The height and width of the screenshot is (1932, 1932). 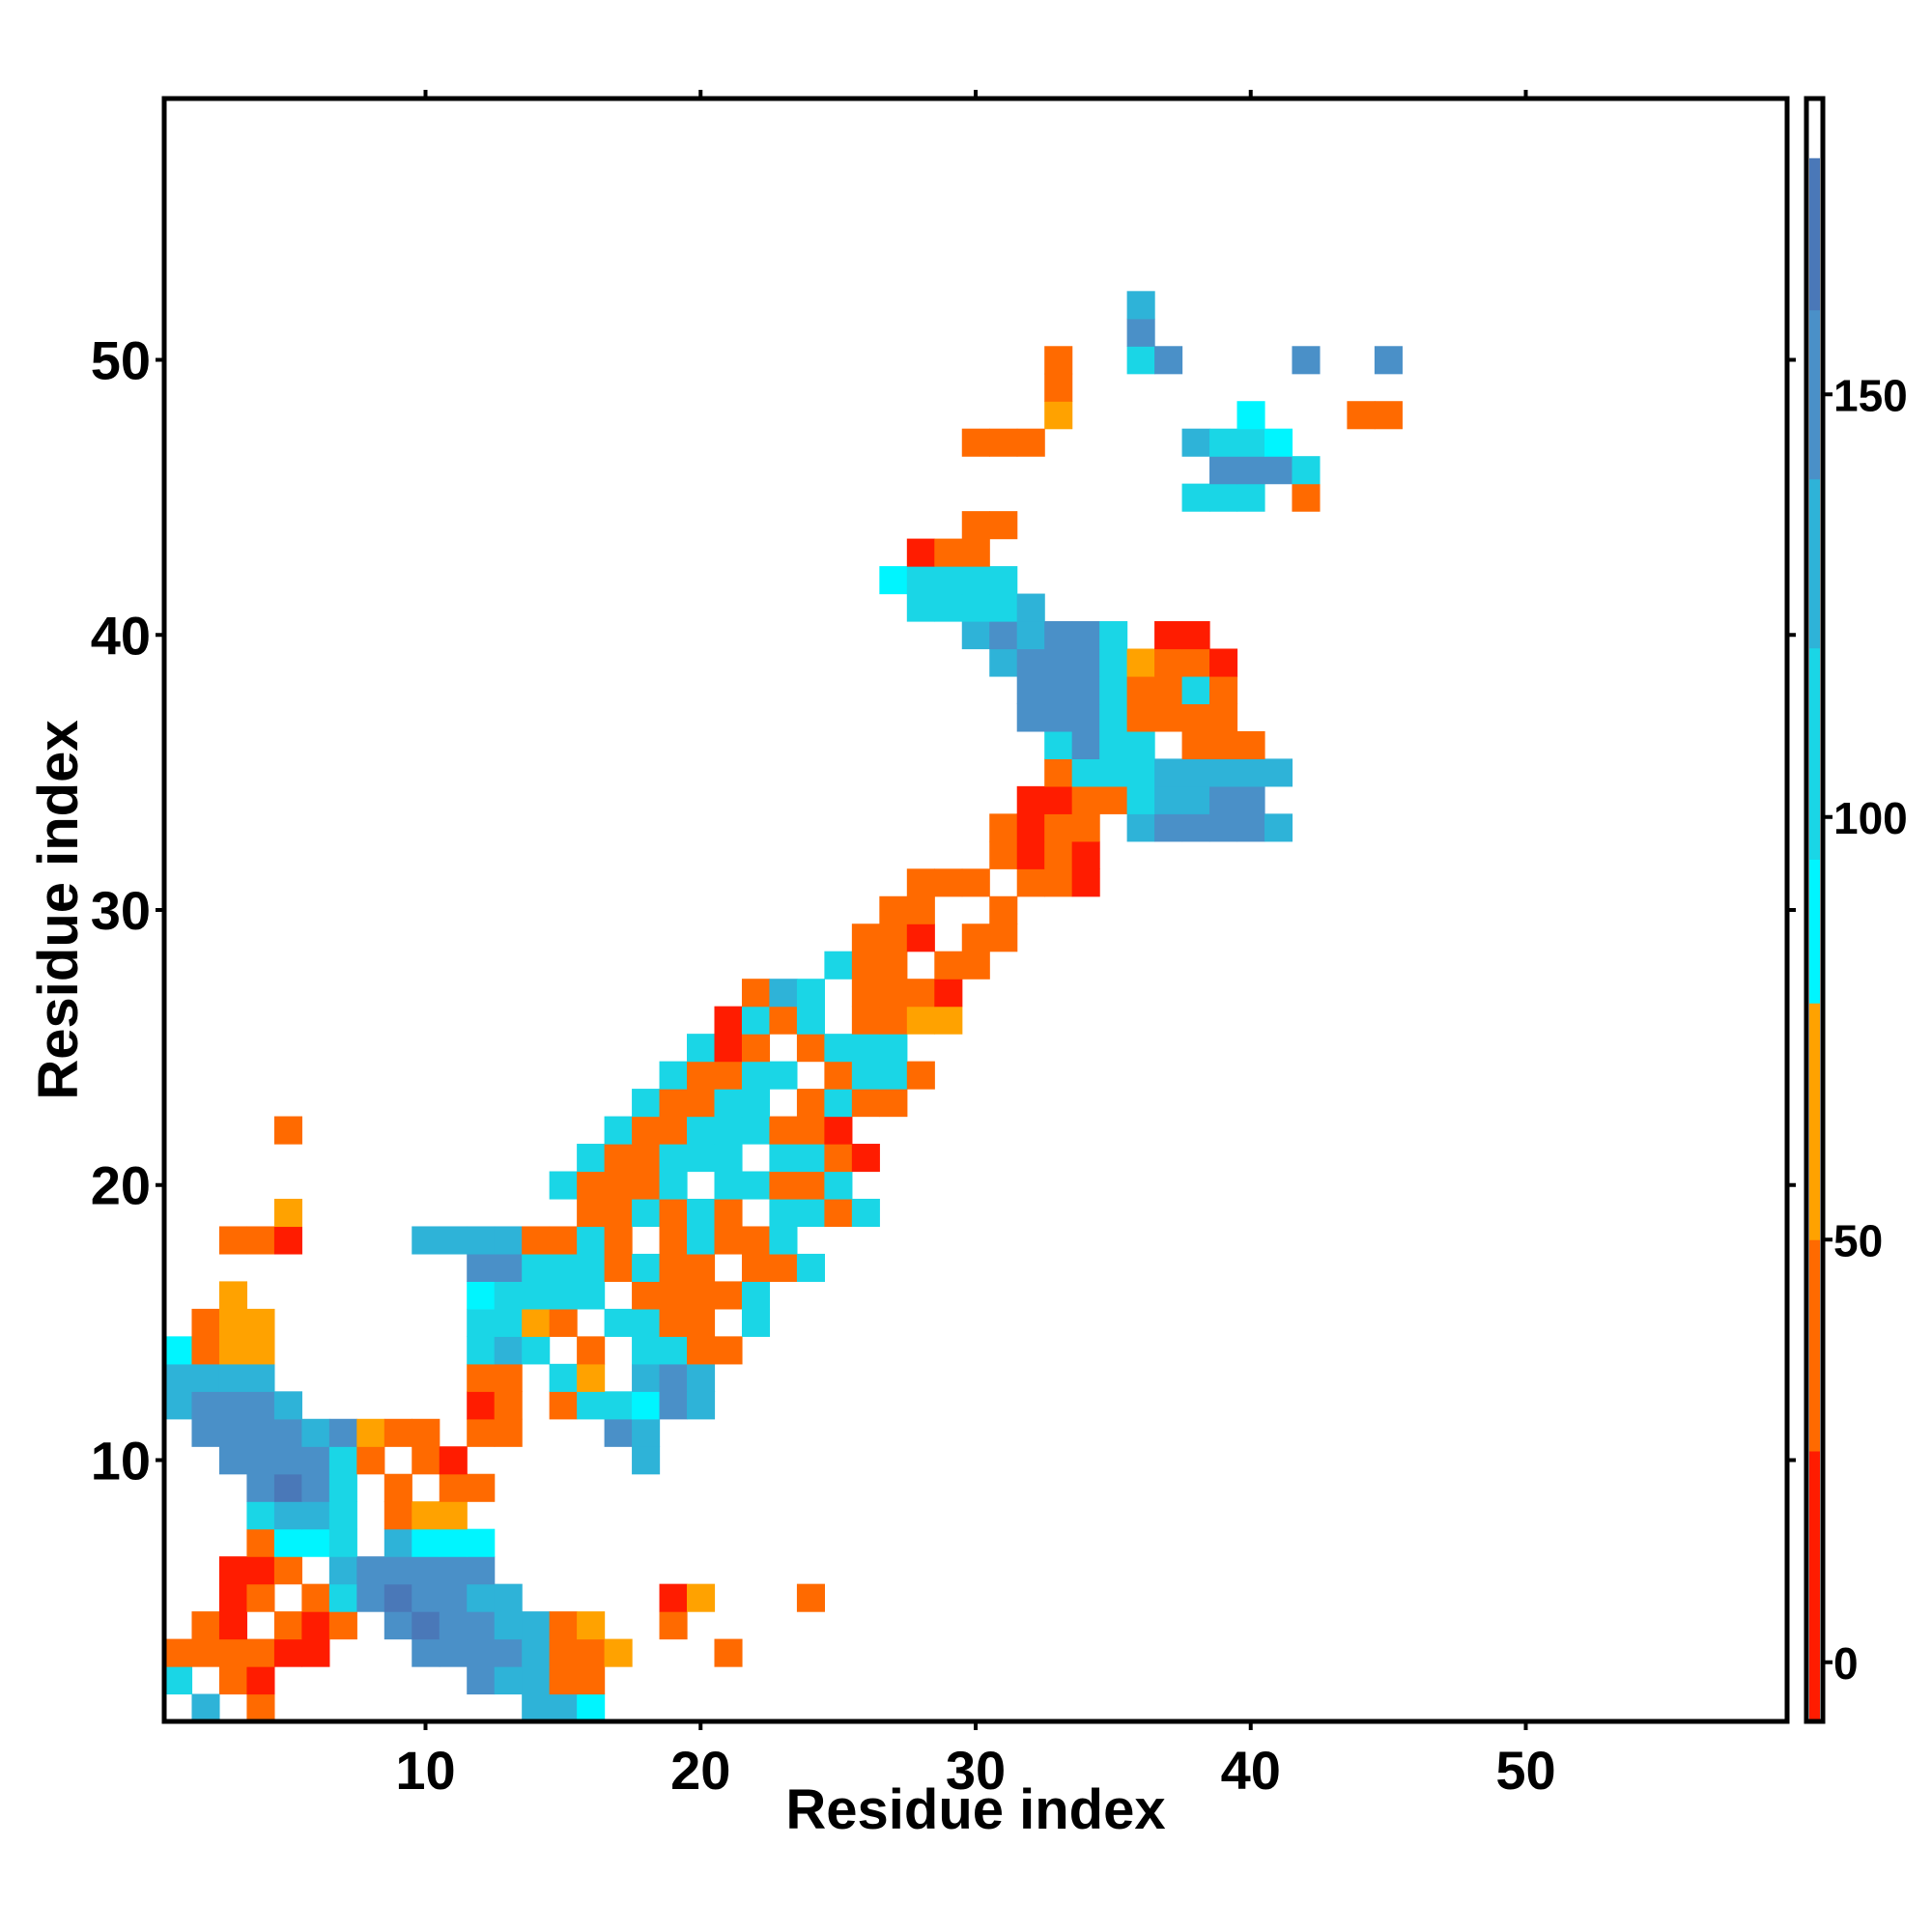 I want to click on x-tick-label: 40, so click(x=1251, y=1770).